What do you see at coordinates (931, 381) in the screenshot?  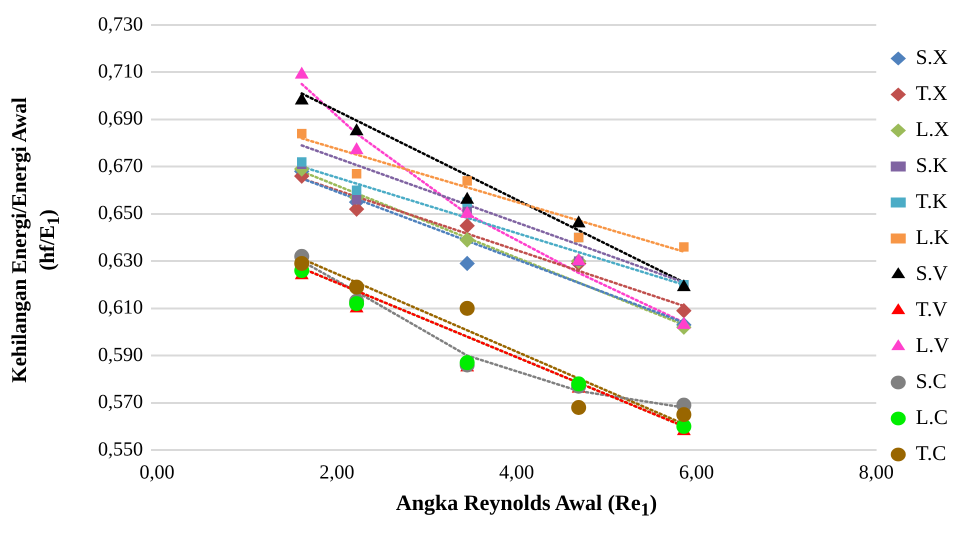 I see `legend-label: S.C` at bounding box center [931, 381].